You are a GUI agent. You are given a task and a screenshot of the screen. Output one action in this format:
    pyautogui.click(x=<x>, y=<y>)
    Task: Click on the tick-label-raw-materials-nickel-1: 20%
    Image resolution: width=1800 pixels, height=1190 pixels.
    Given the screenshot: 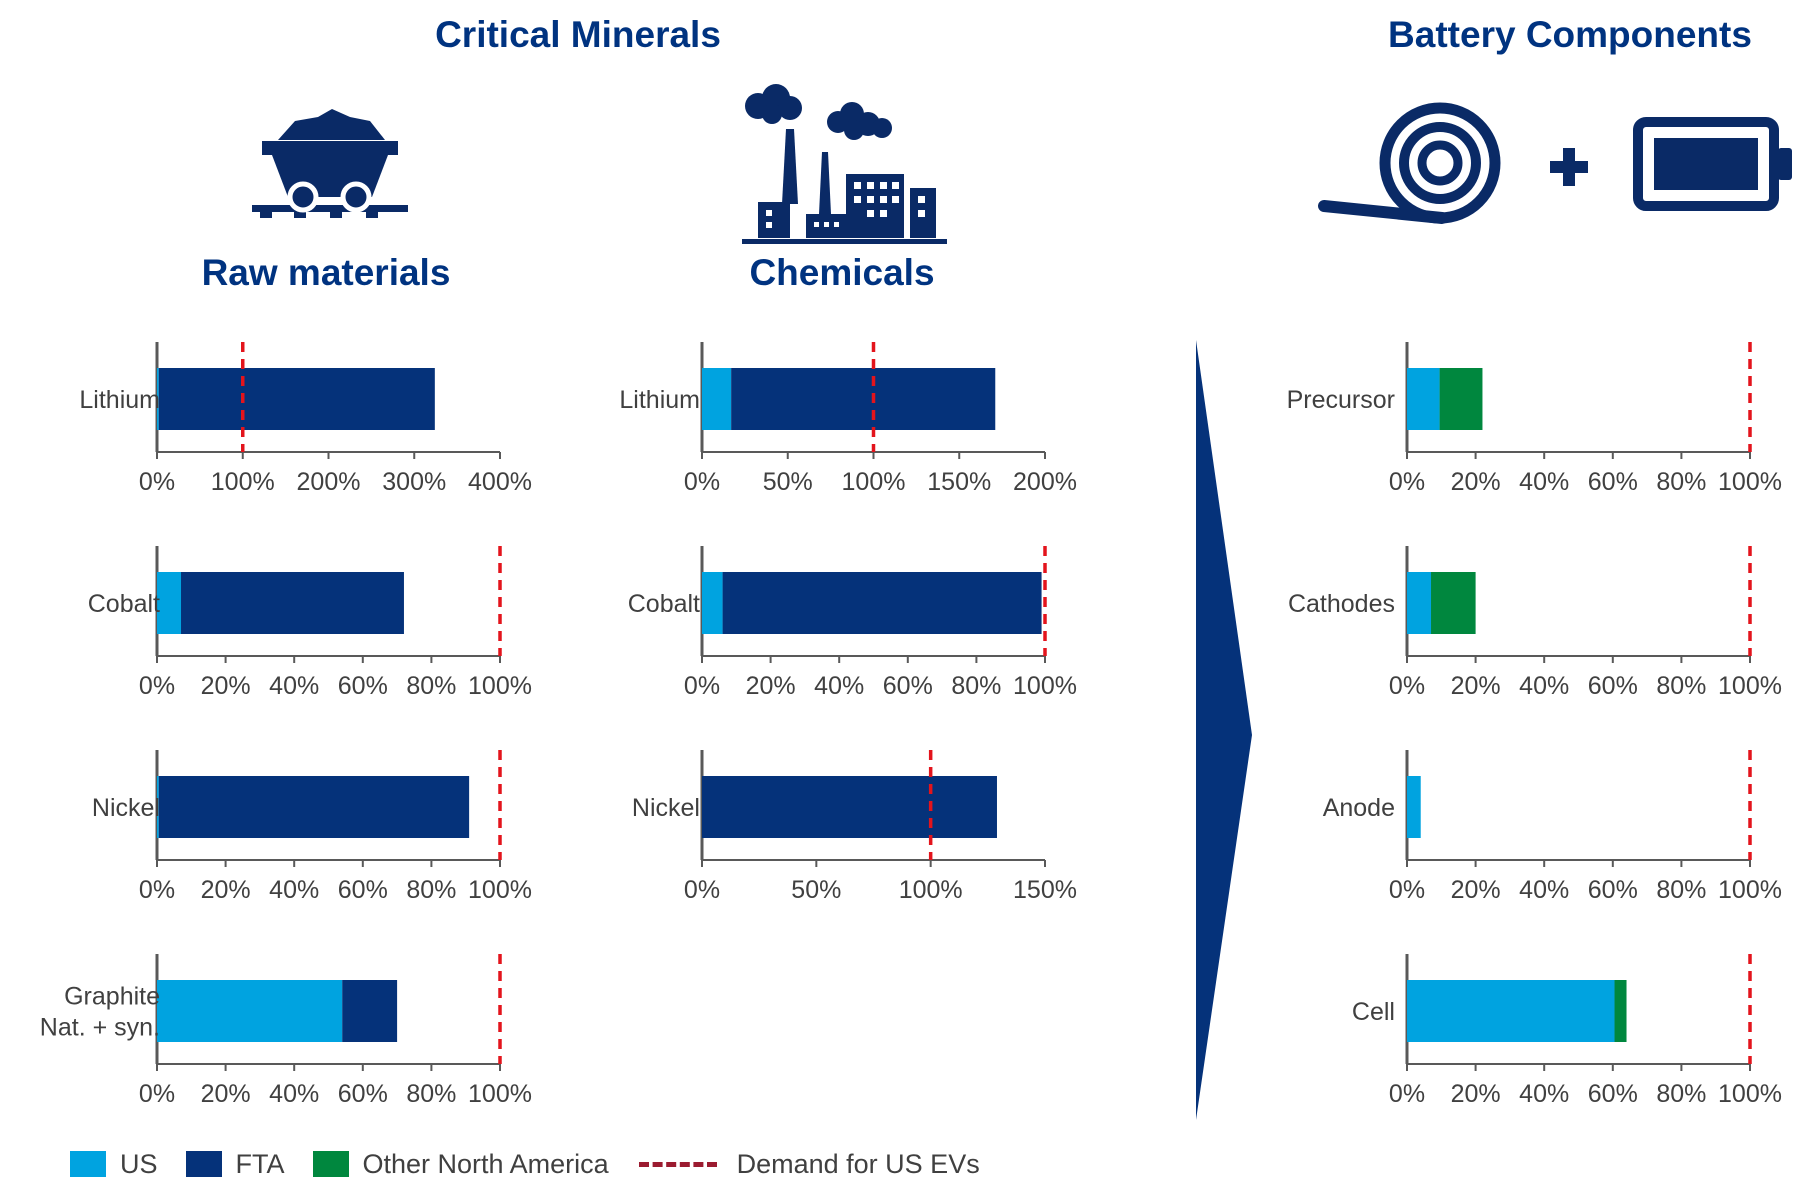 What is the action you would take?
    pyautogui.click(x=226, y=890)
    